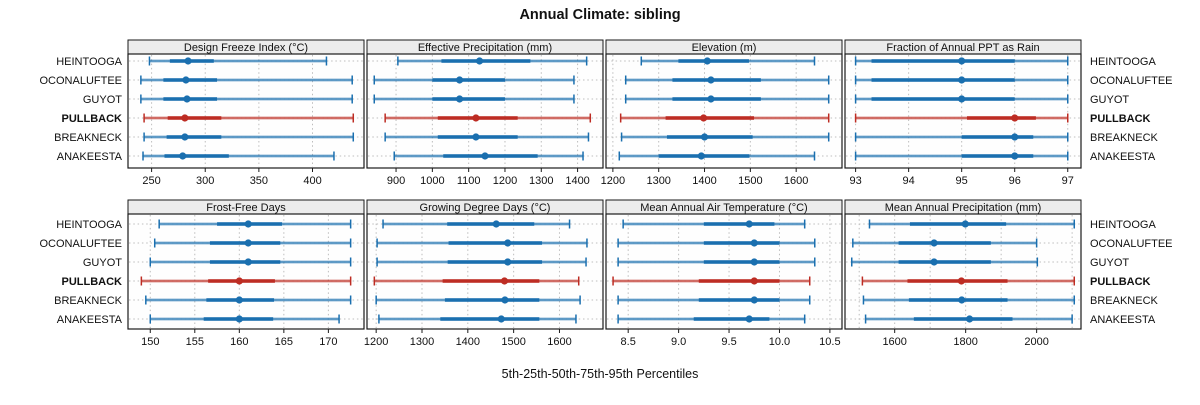 The width and height of the screenshot is (1200, 405). What do you see at coordinates (246, 48) in the screenshot?
I see `panel-header-label: Design Freeze Index (°C)` at bounding box center [246, 48].